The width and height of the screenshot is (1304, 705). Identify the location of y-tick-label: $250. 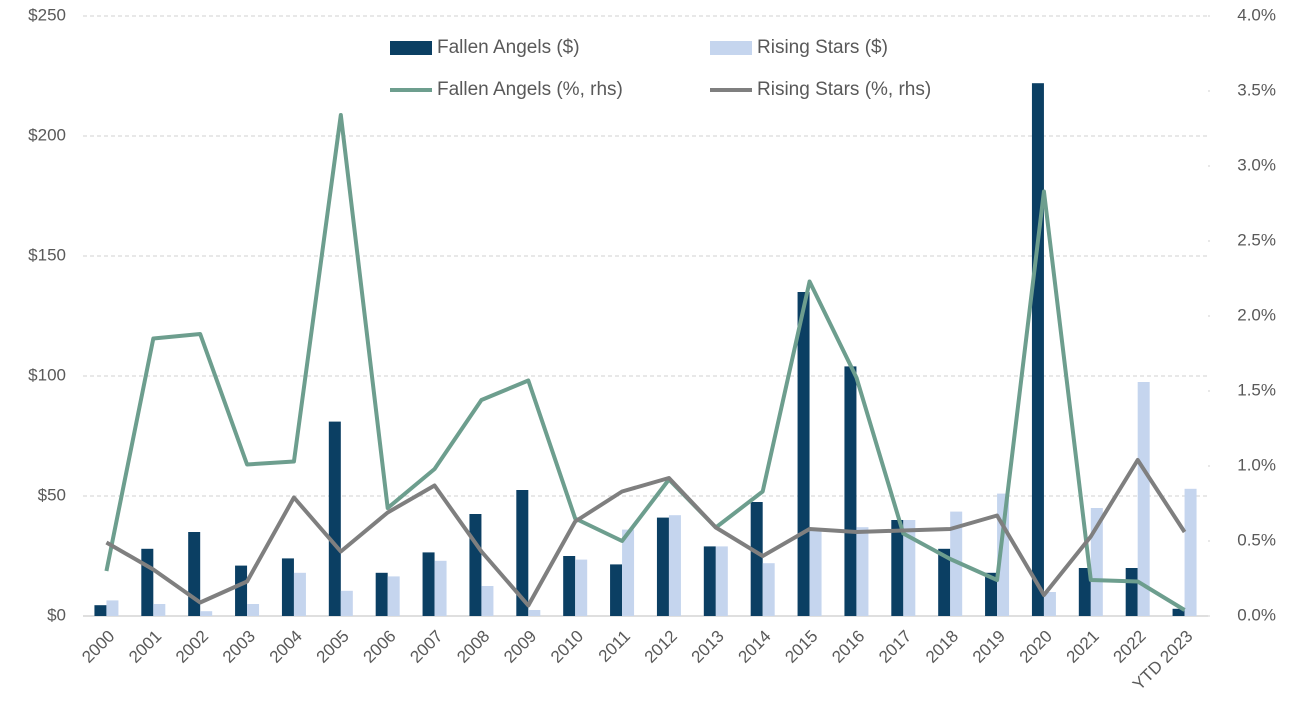
(47, 14).